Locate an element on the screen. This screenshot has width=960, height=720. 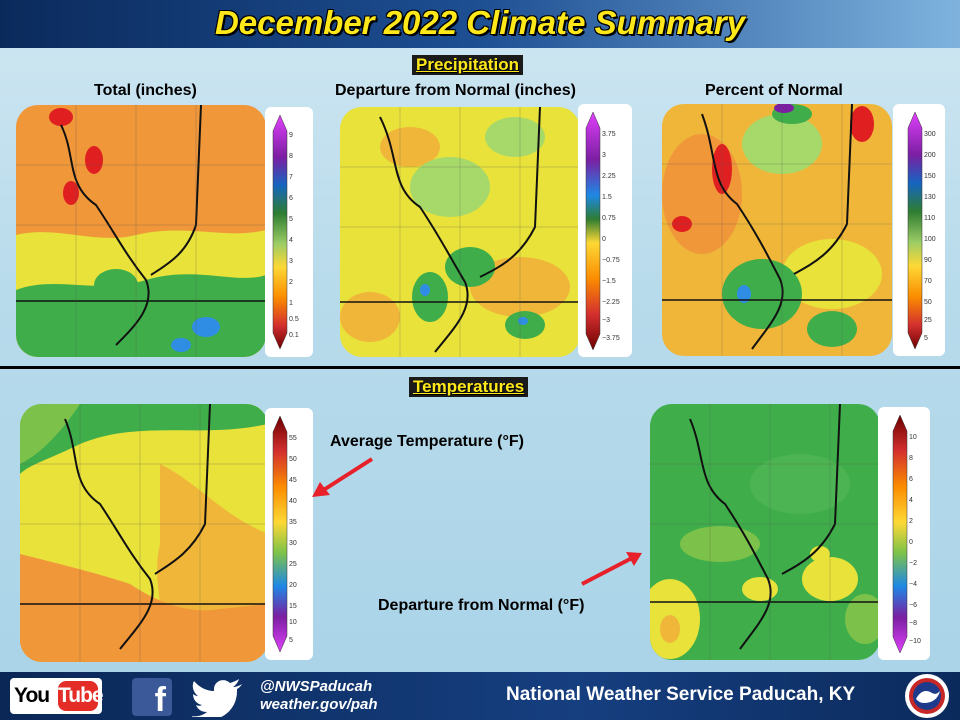
precipitation-section-label: Precipitation is located at coordinates (467, 65).